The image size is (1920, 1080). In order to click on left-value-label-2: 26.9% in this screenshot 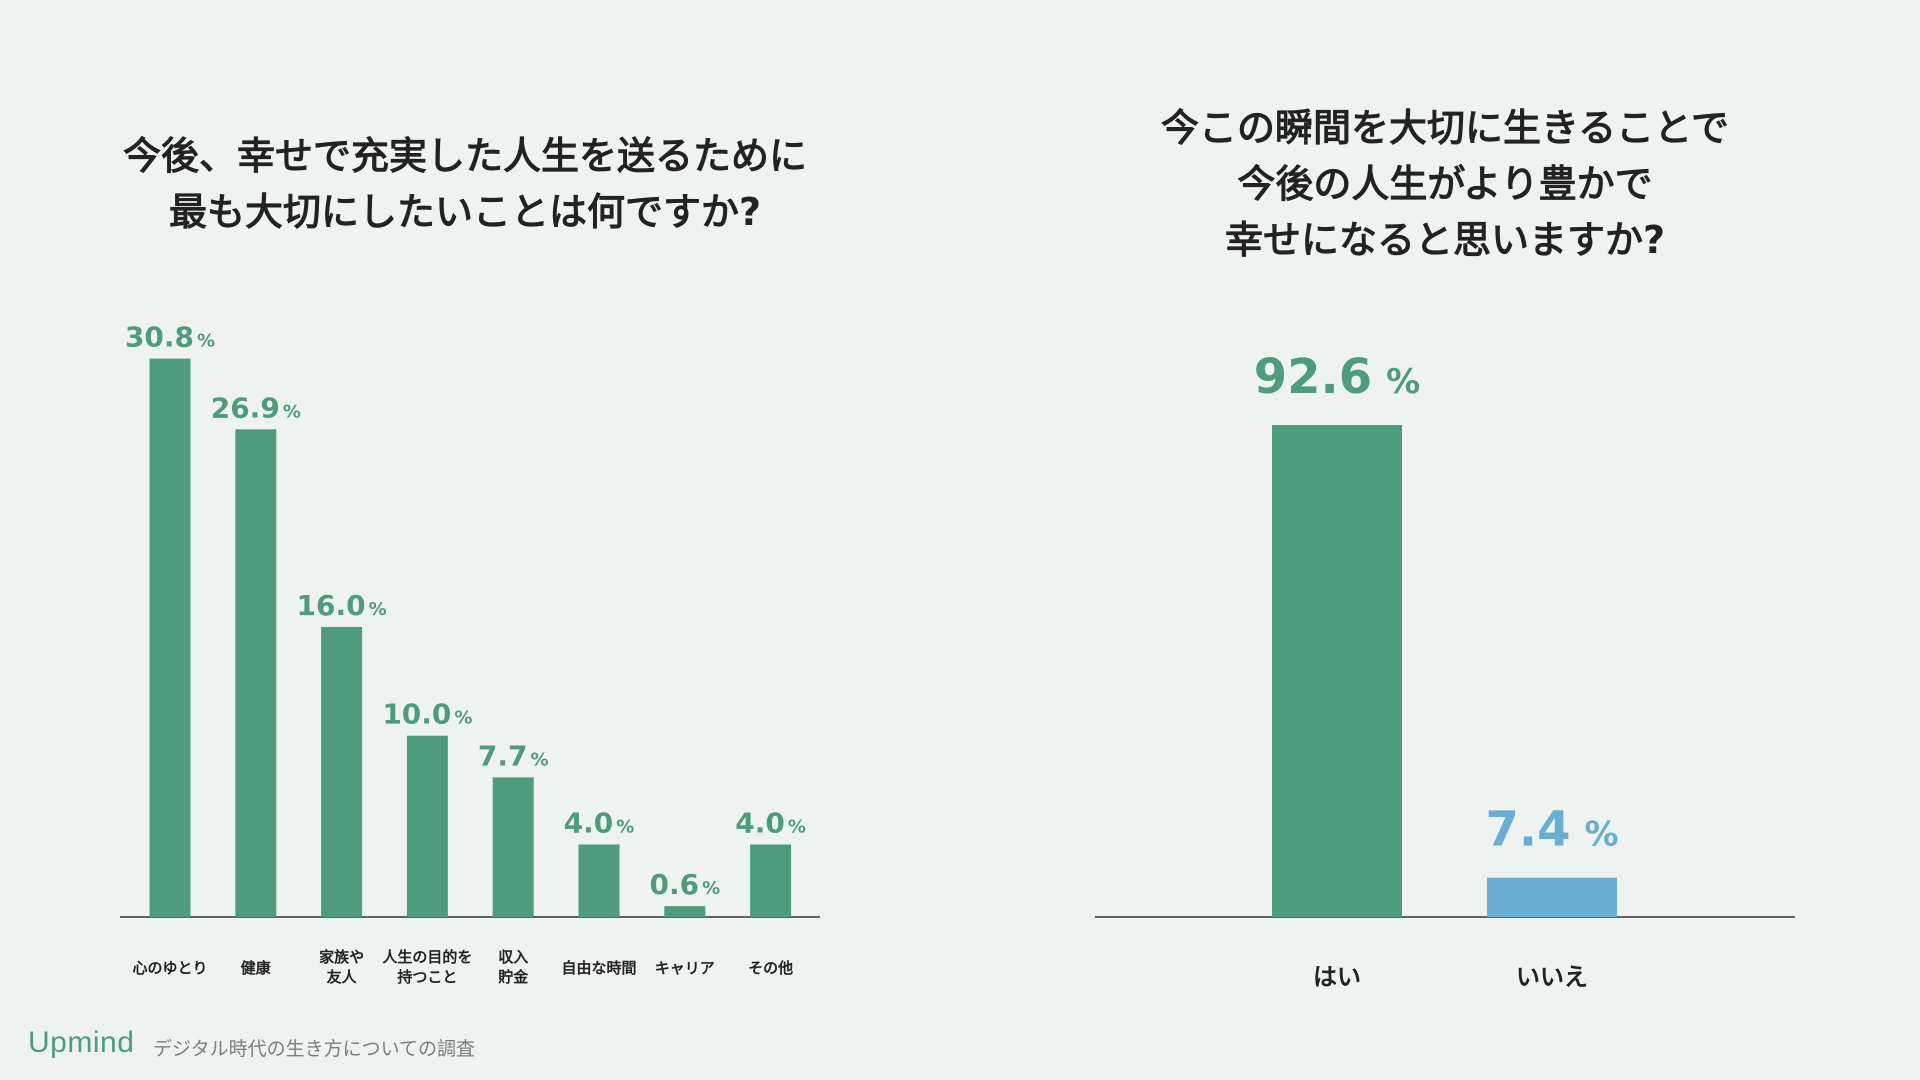, I will do `click(256, 407)`.